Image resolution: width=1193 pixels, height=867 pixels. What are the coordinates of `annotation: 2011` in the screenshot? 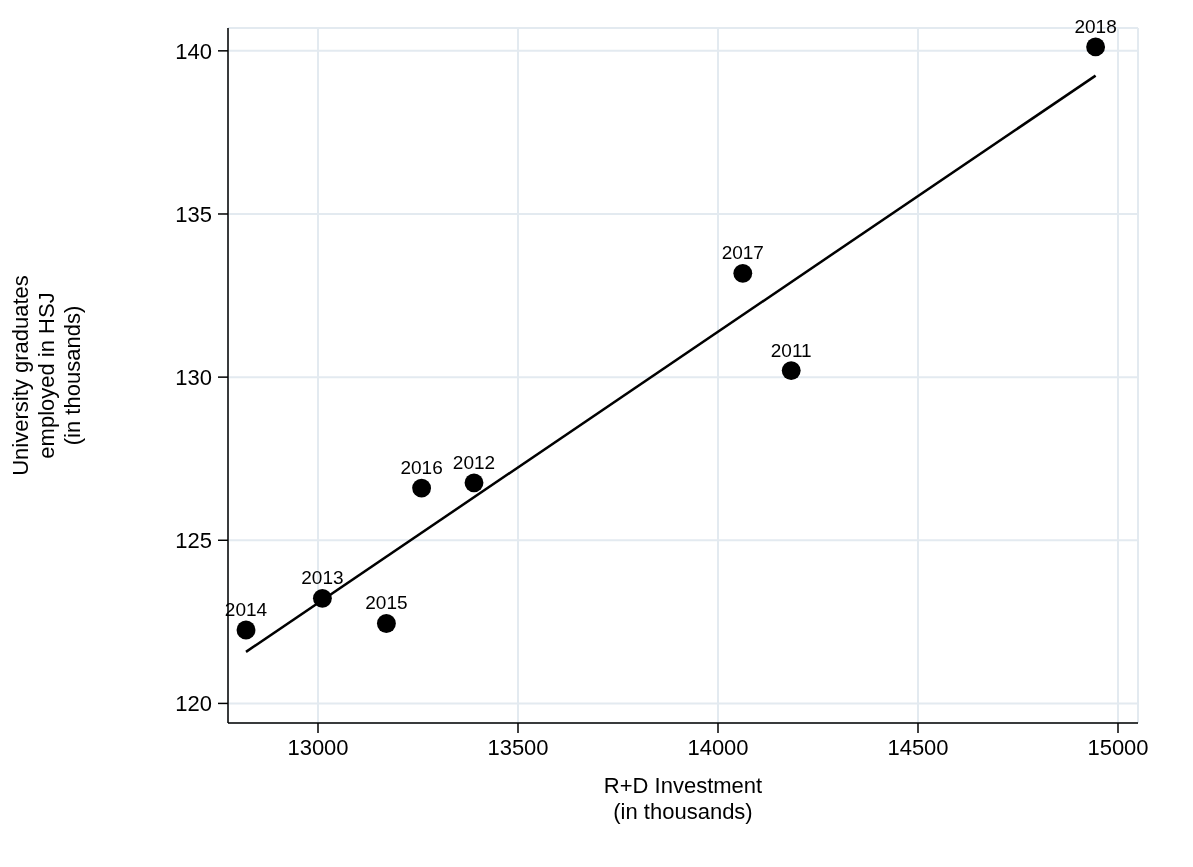 It's located at (791, 350).